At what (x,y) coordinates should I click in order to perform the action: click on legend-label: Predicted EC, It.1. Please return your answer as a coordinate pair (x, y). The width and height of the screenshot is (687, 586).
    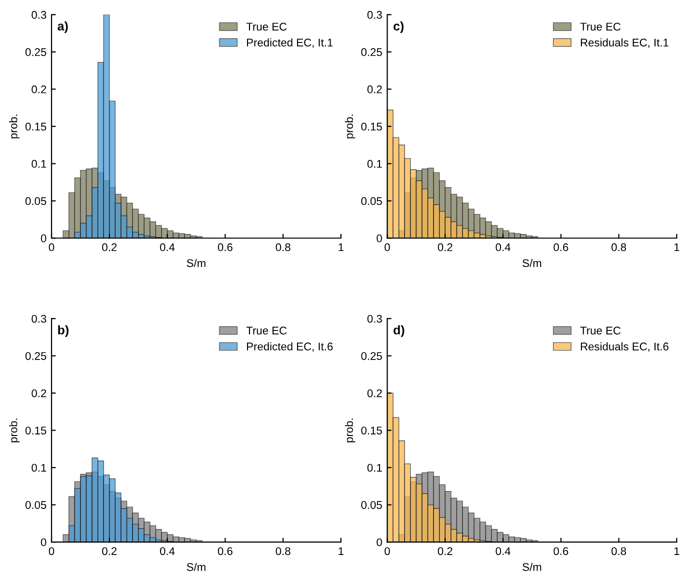
    Looking at the image, I should click on (290, 43).